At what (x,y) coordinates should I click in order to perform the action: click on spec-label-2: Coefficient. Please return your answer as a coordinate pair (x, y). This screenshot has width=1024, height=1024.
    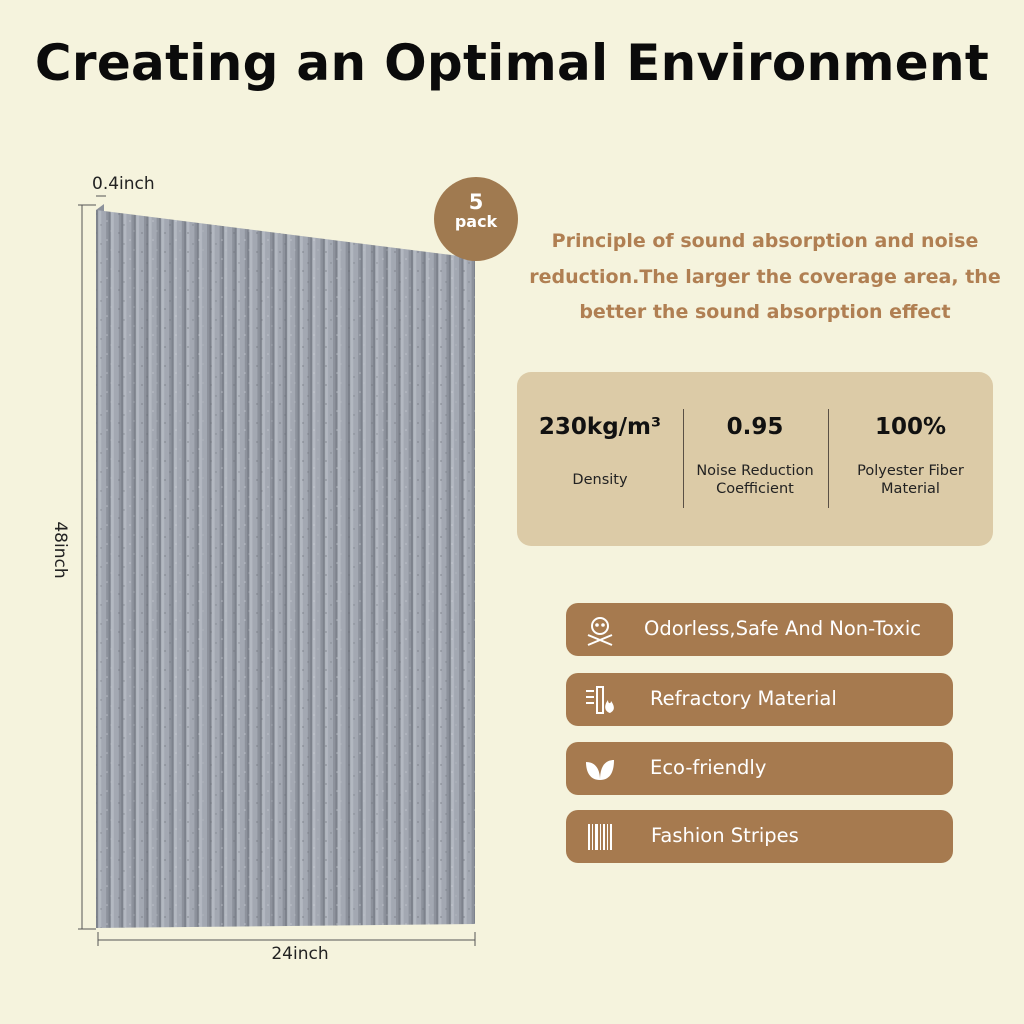
    Looking at the image, I should click on (755, 489).